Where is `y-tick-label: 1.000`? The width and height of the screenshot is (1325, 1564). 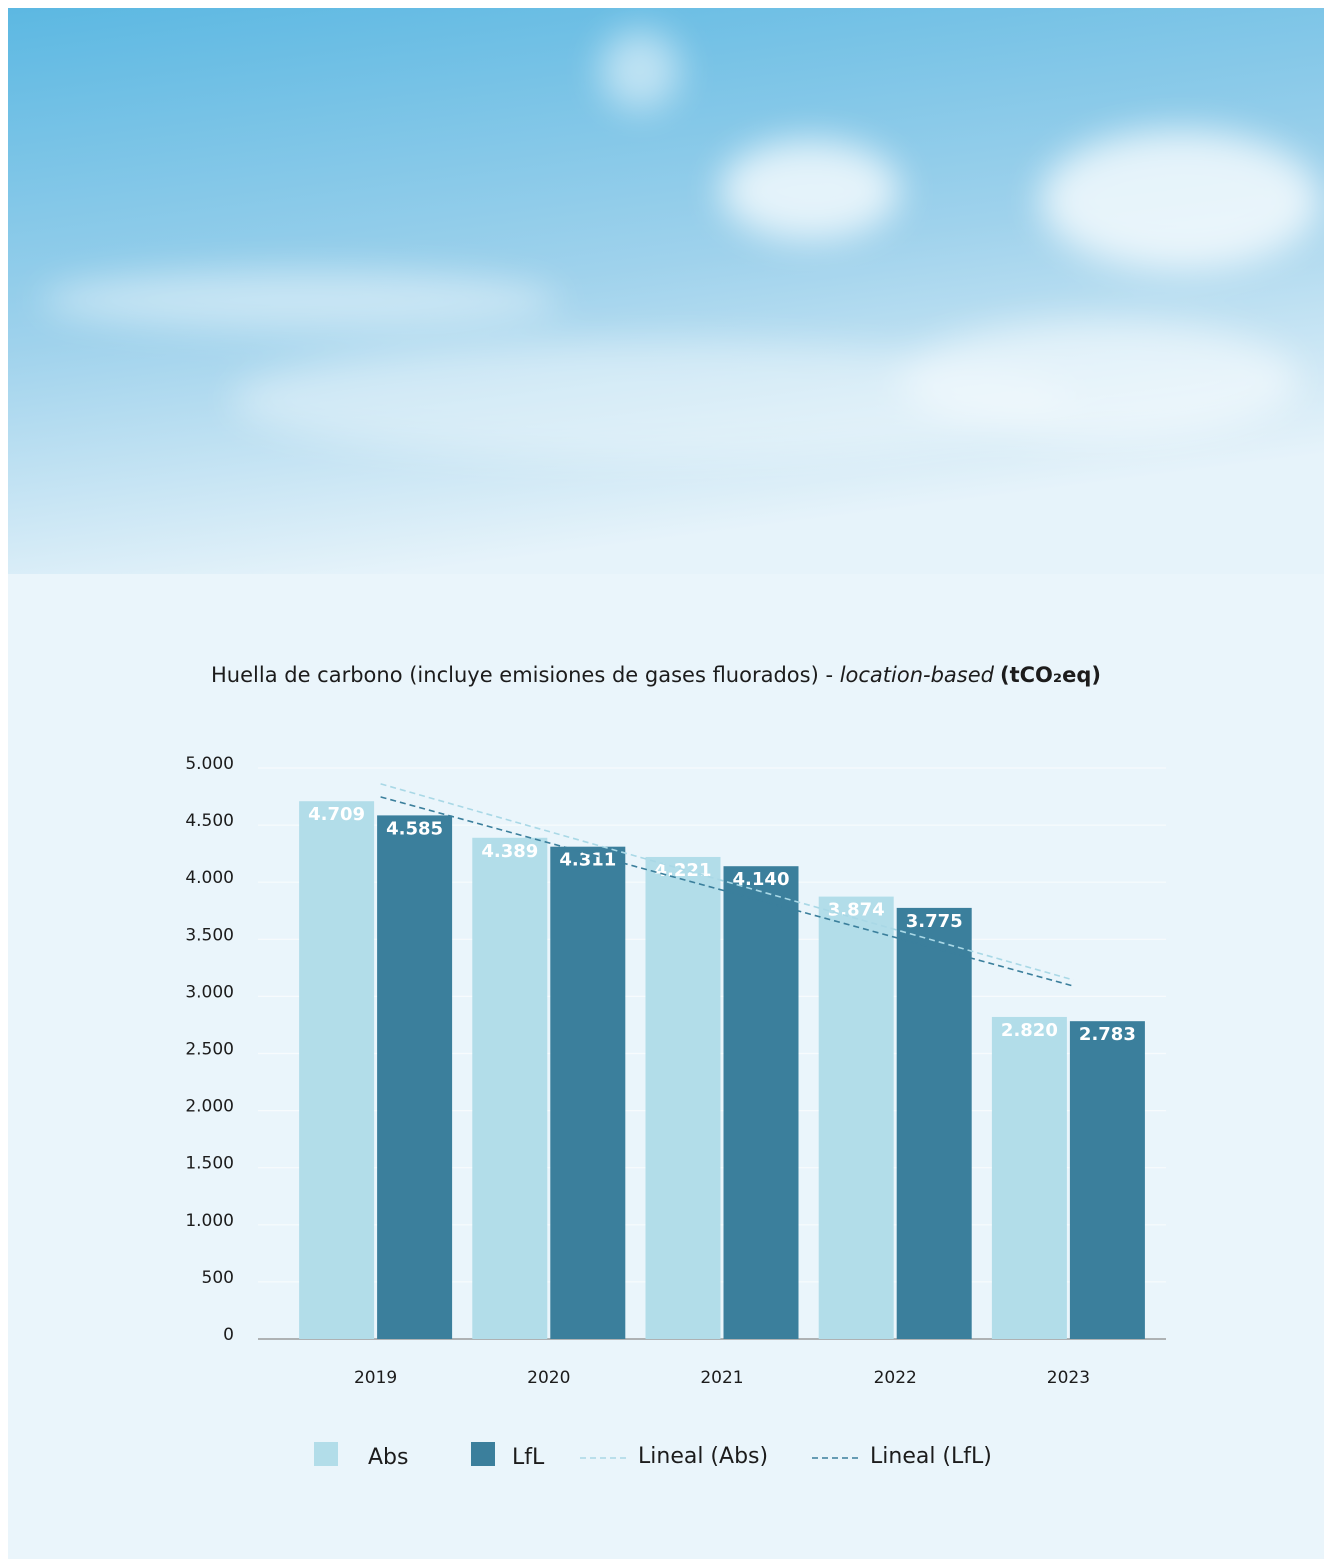 y-tick-label: 1.000 is located at coordinates (209, 1221).